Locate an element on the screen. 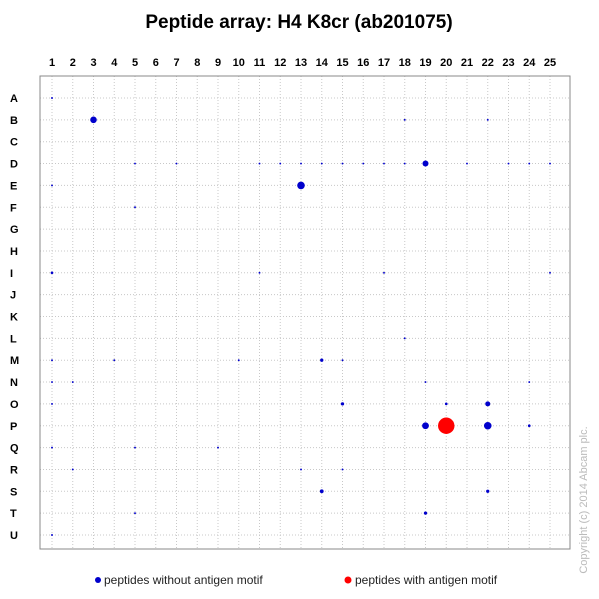  row-label-L: L is located at coordinates (13, 339).